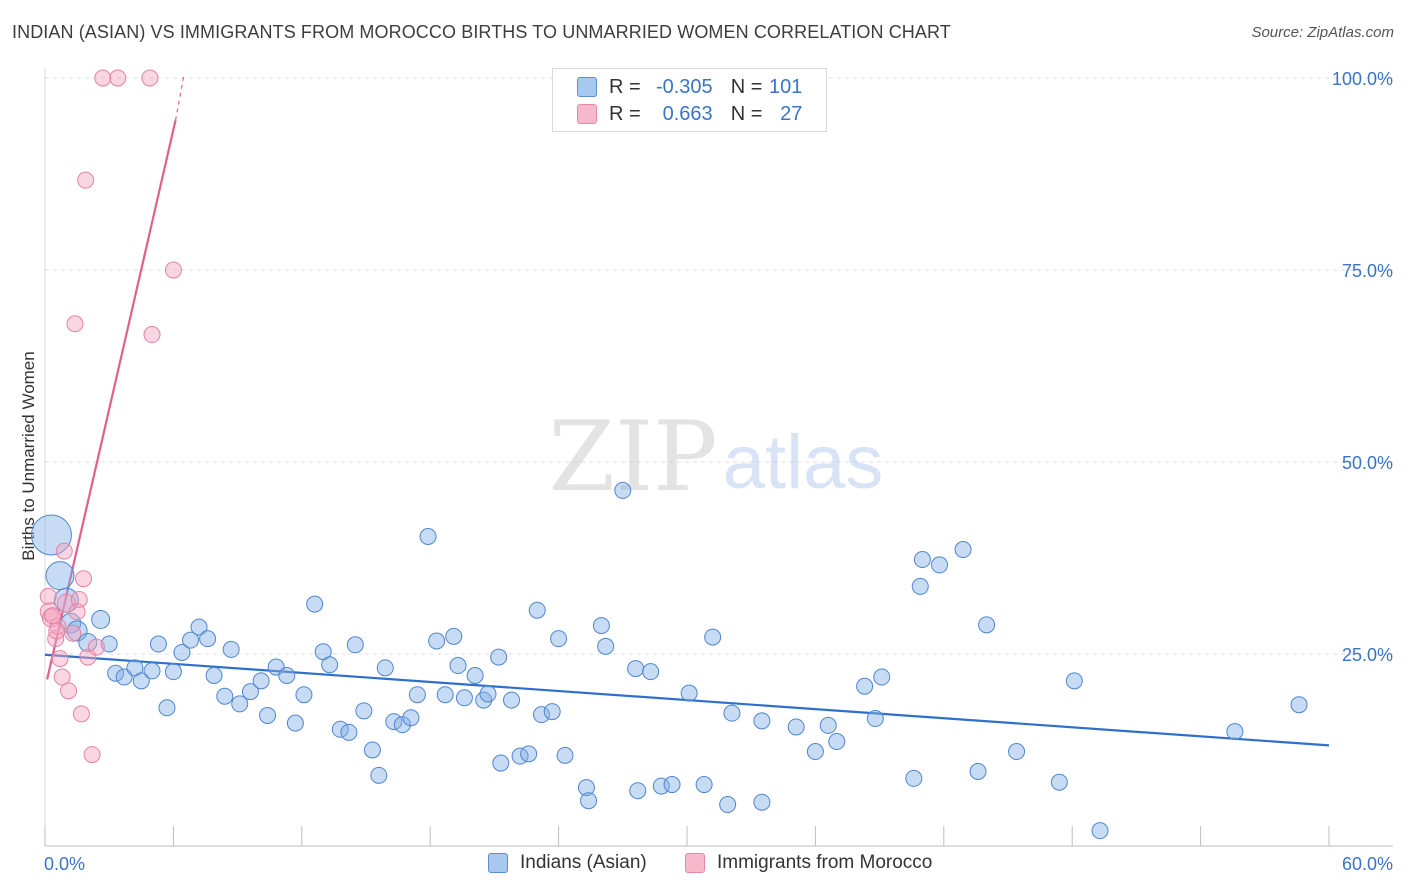 The height and width of the screenshot is (892, 1406). What do you see at coordinates (1362, 79) in the screenshot?
I see `y-tick-label: 100.0%` at bounding box center [1362, 79].